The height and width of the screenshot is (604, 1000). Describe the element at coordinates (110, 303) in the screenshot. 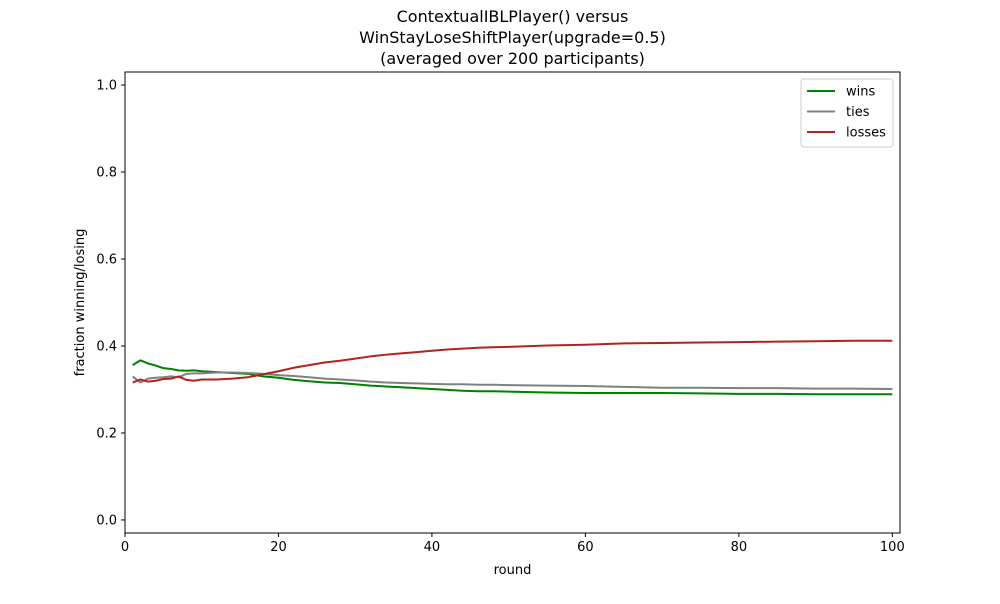

I see `y-axis: 0.0 0.2 0.4 0.6 0.8 1.0` at that location.